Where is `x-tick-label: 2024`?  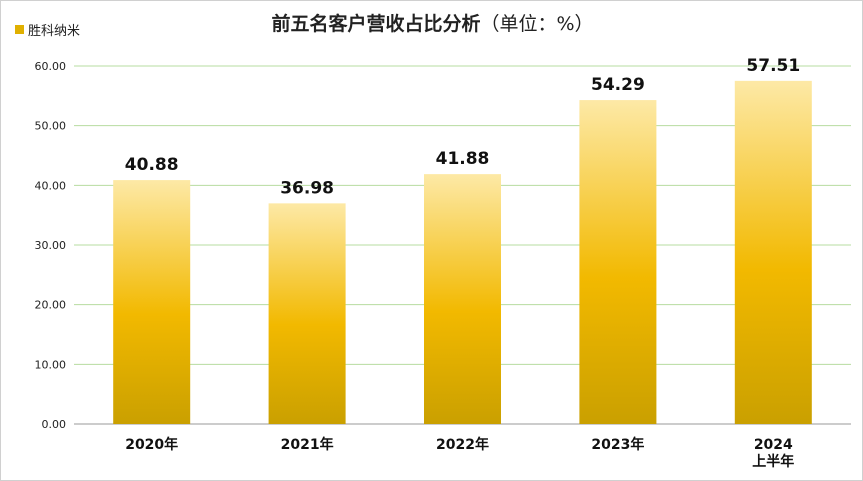
x-tick-label: 2024 is located at coordinates (773, 445).